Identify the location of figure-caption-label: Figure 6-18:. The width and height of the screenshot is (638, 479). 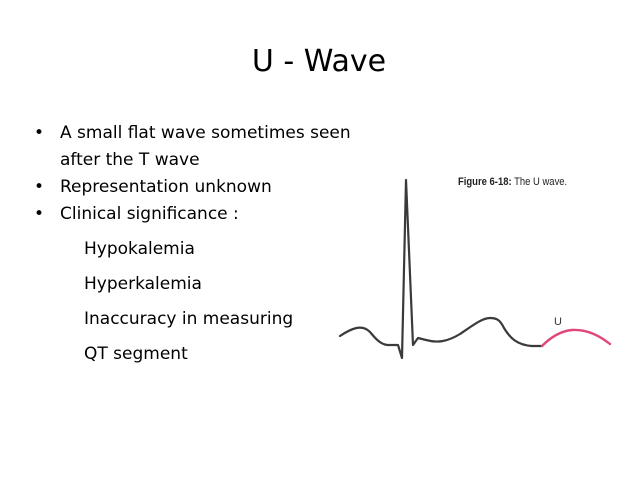
(485, 182).